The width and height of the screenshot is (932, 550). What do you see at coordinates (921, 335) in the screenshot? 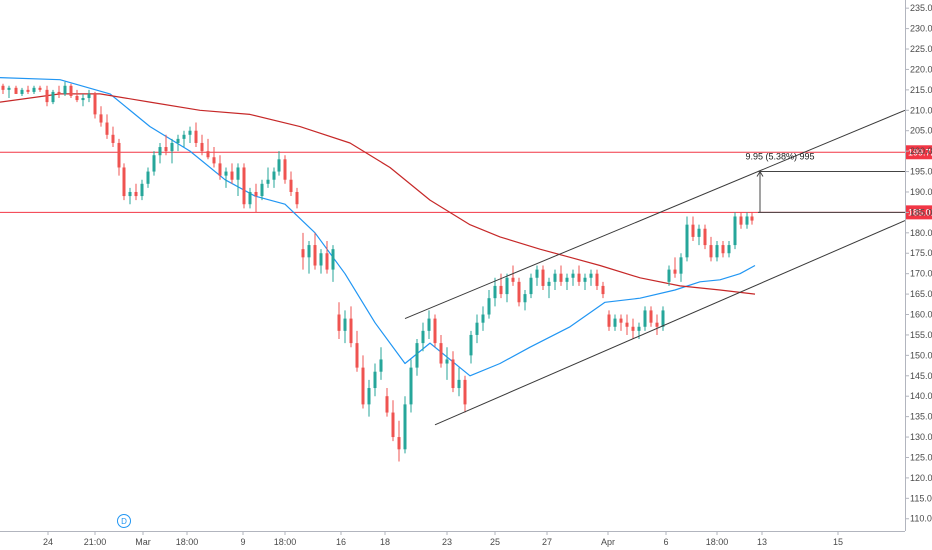
I see `price-tick-label: 155.00` at bounding box center [921, 335].